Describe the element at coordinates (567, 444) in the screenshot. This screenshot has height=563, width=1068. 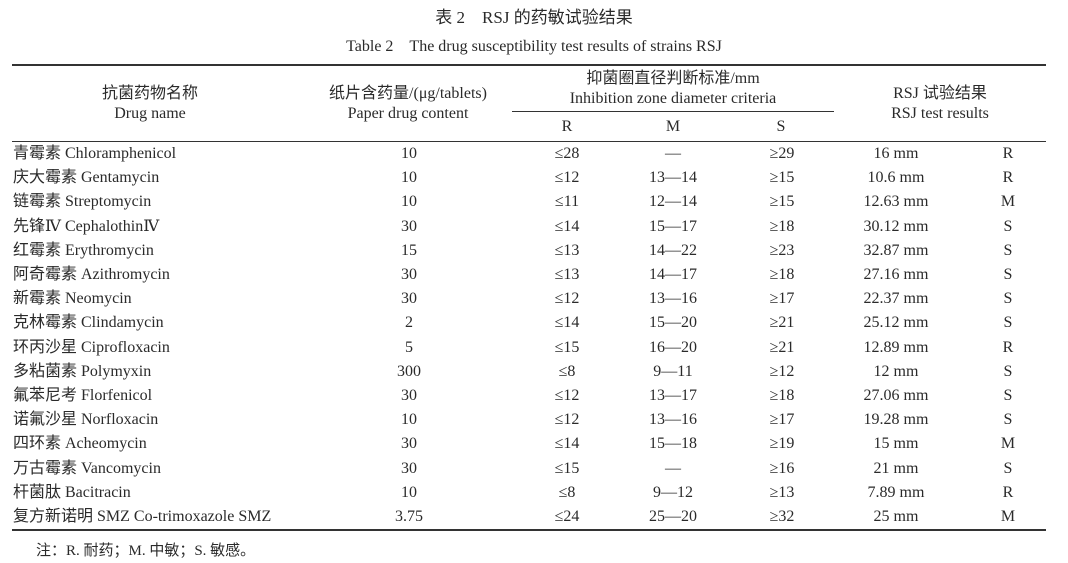
I see `criteria-r-cell: ≤14` at that location.